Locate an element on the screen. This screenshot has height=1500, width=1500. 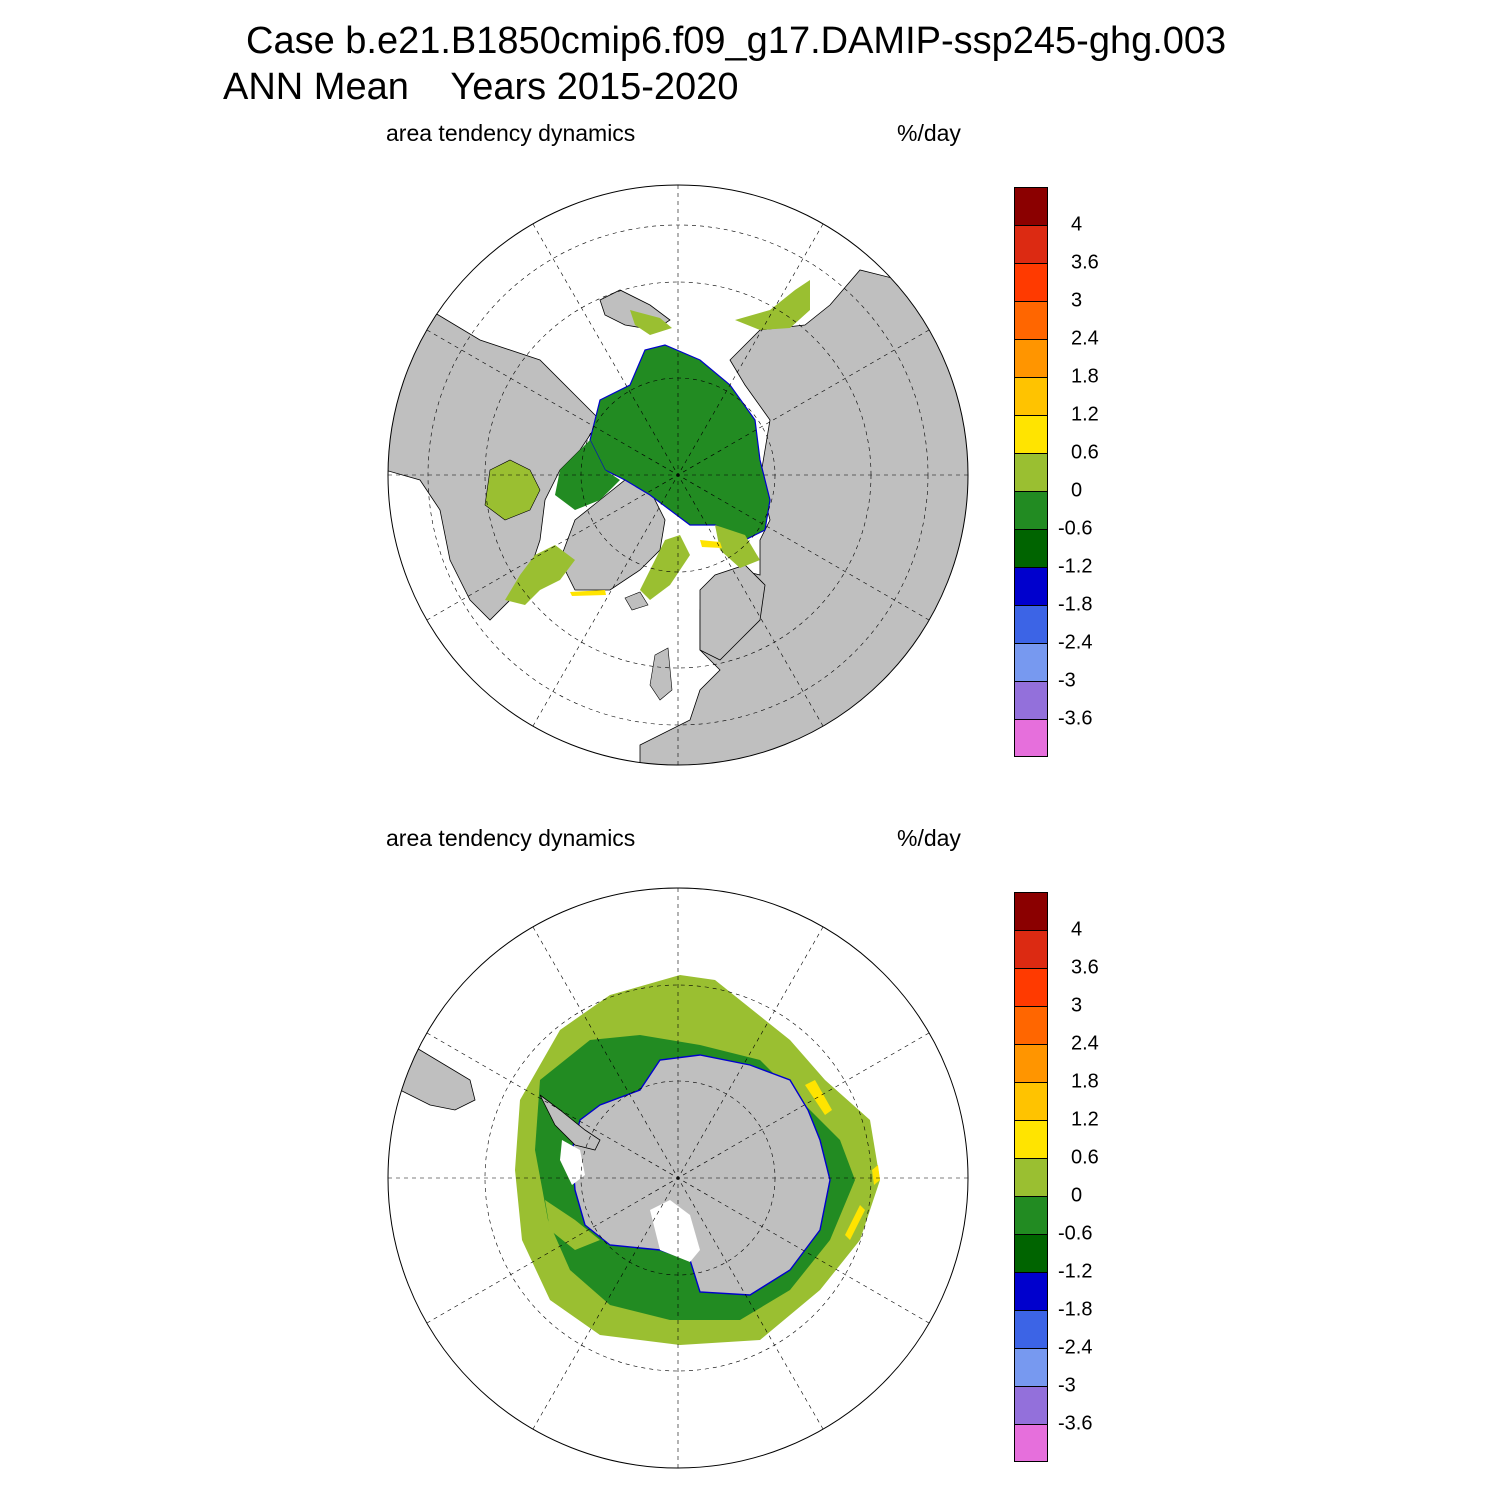
labrador-ice-band is located at coordinates (540, 575).